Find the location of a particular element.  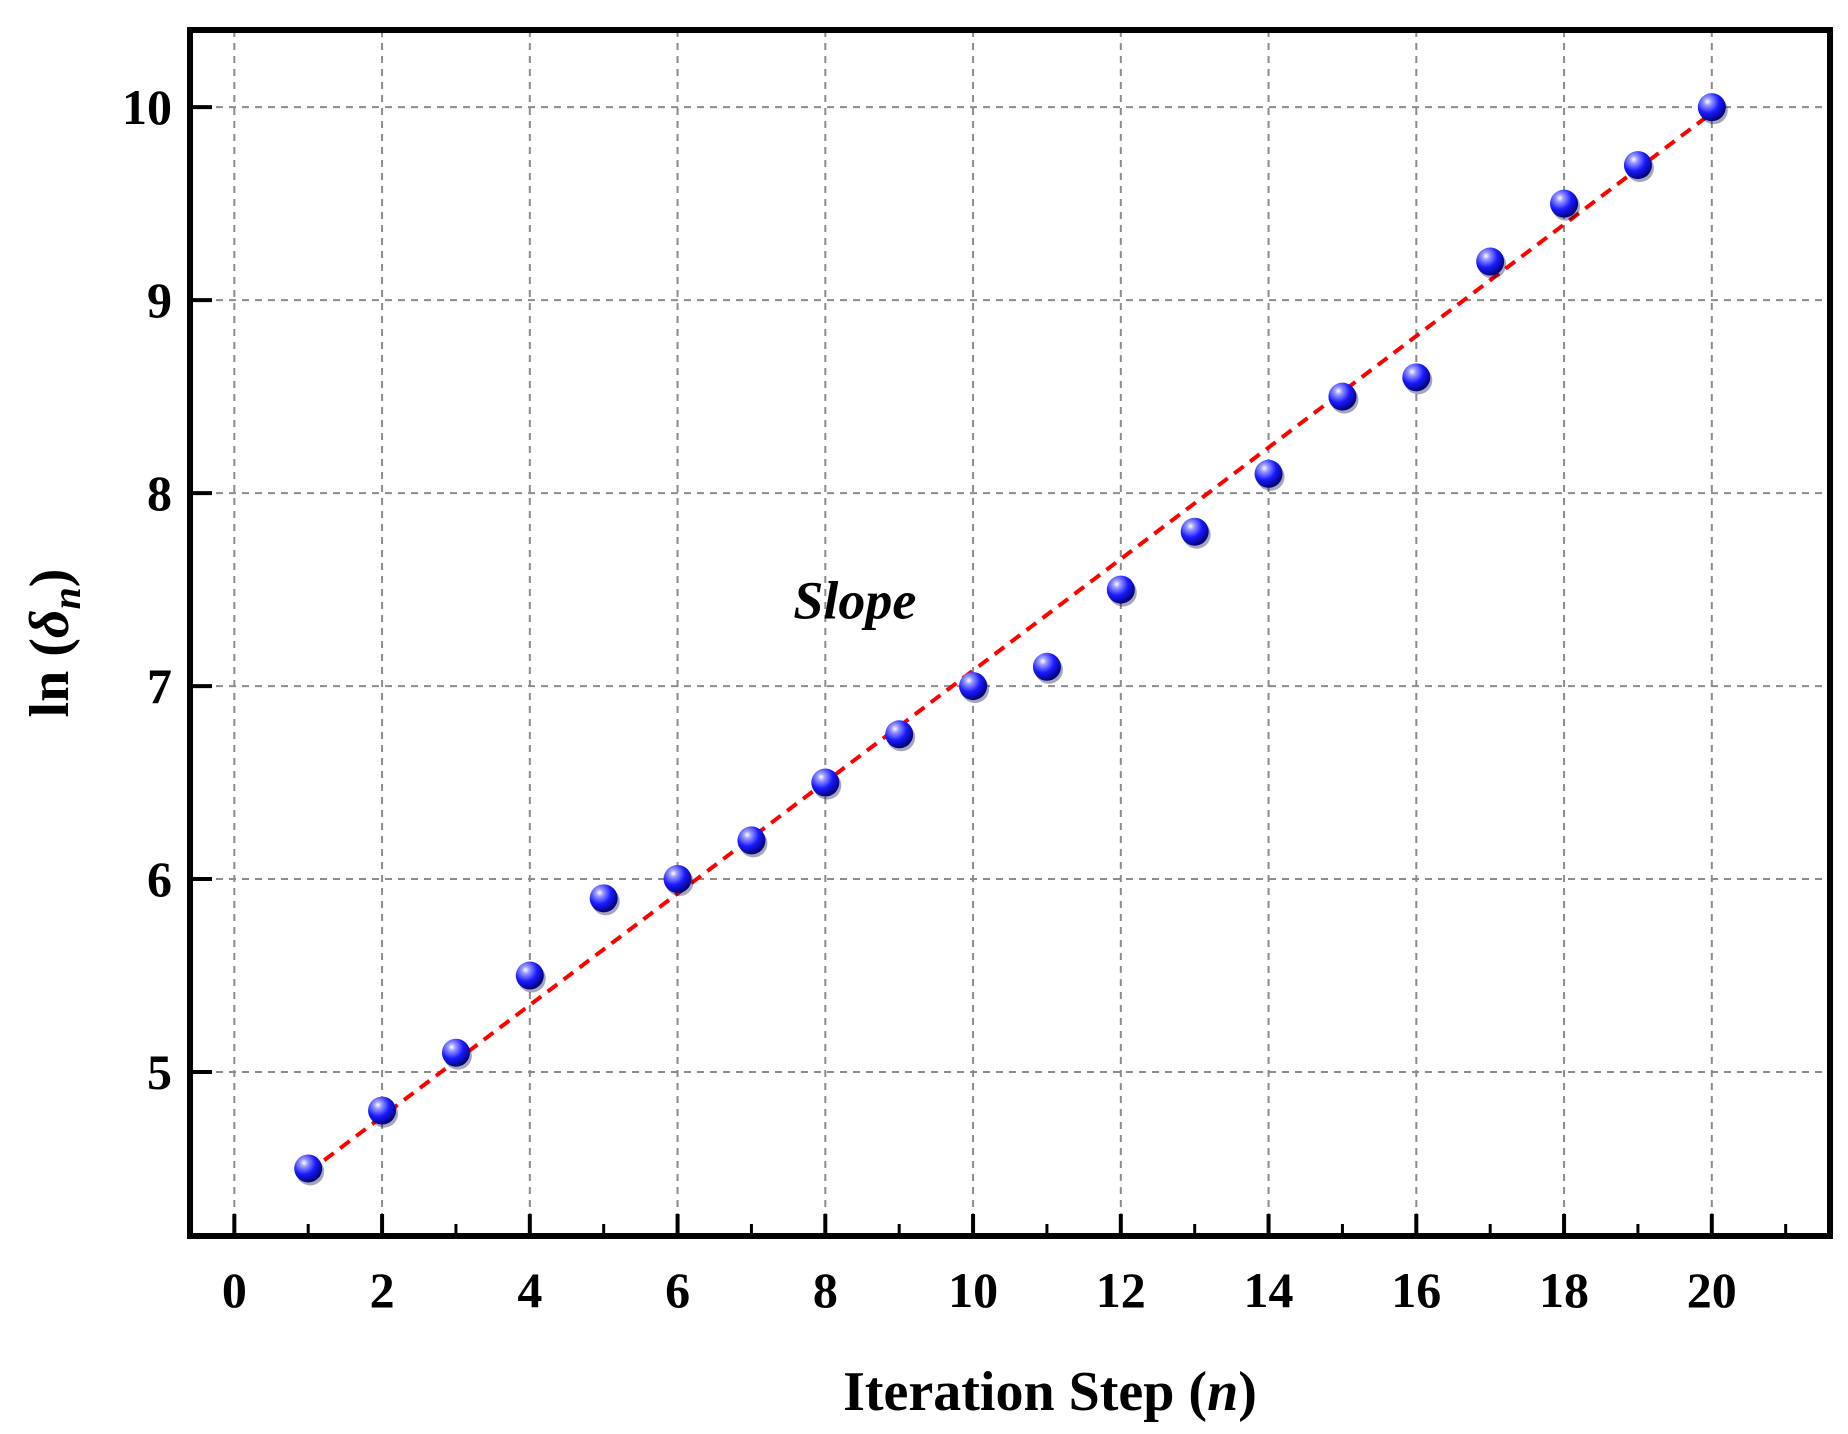

y-axis-title-prefix: ln ( is located at coordinates (50, 677).